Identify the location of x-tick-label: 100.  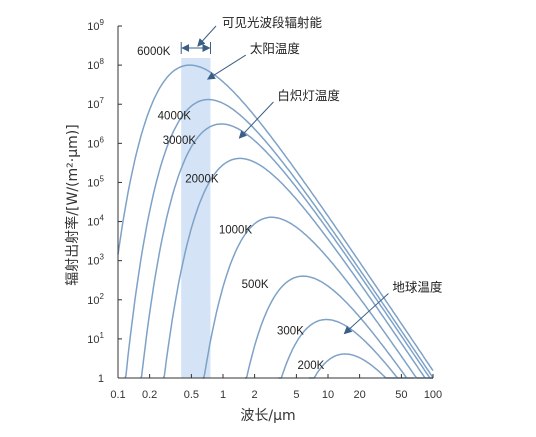
(433, 395).